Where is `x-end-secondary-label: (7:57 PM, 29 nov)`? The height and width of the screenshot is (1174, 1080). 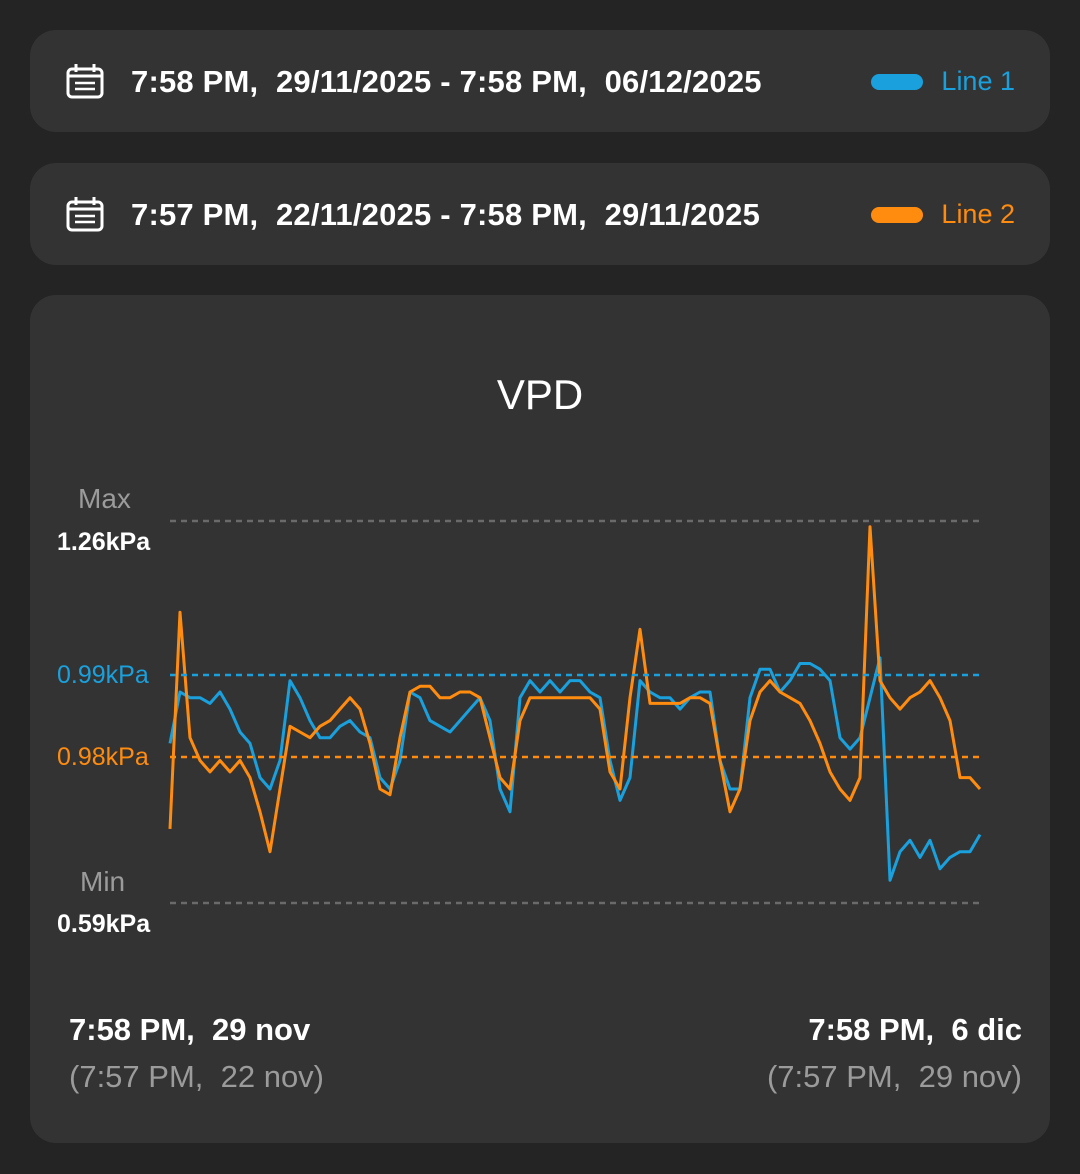 x-end-secondary-label: (7:57 PM, 29 nov) is located at coordinates (894, 1076).